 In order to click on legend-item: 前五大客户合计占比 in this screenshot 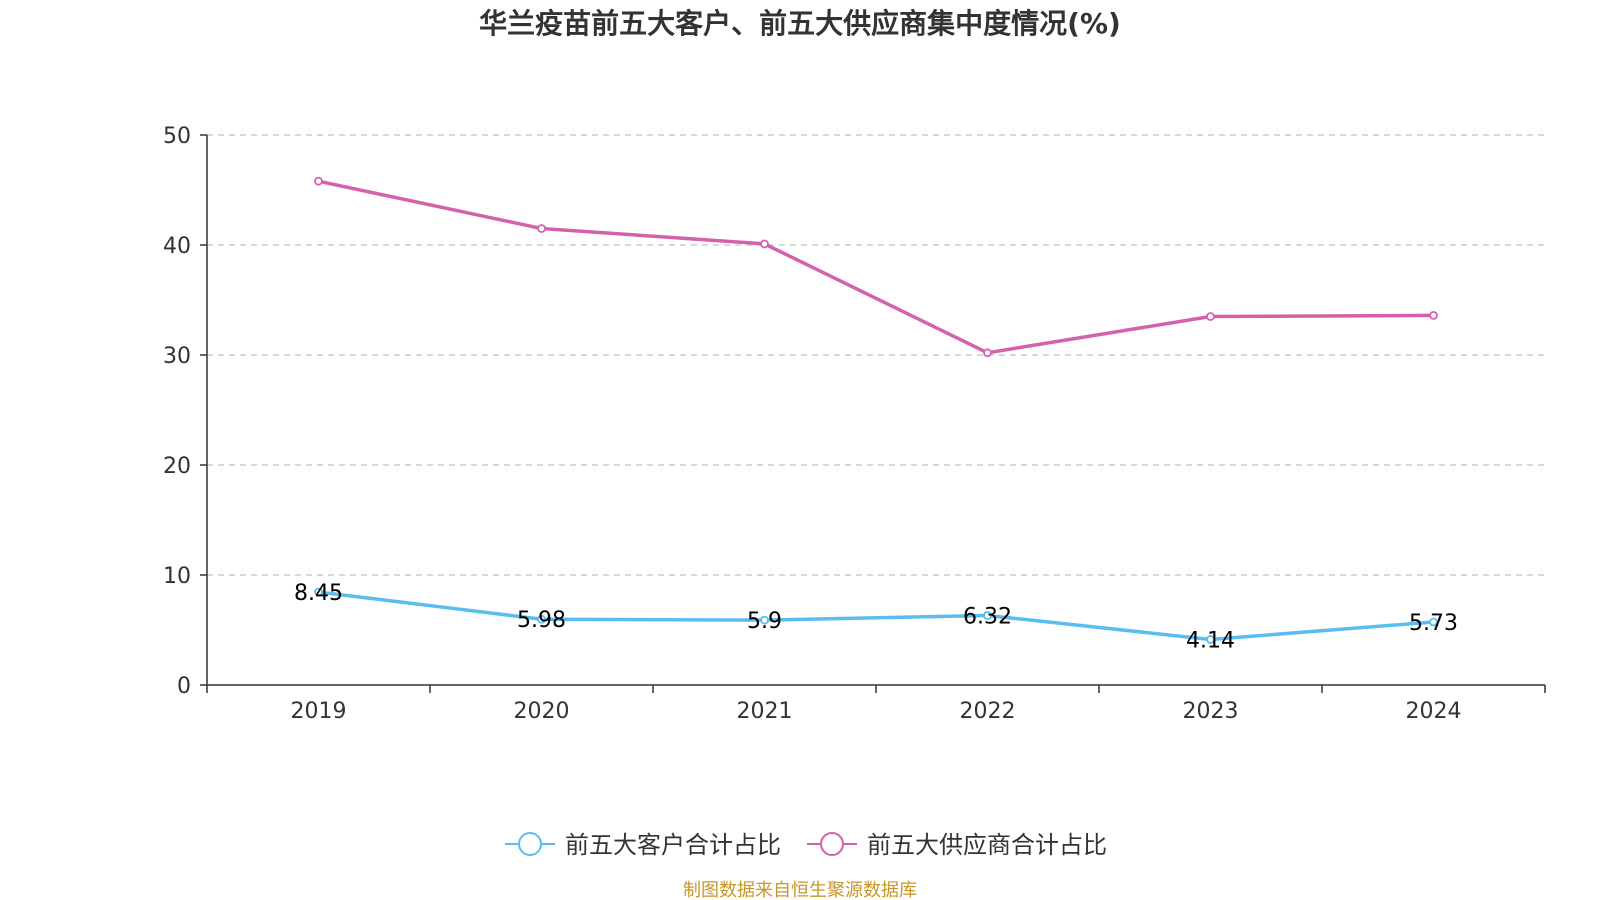, I will do `click(643, 845)`.